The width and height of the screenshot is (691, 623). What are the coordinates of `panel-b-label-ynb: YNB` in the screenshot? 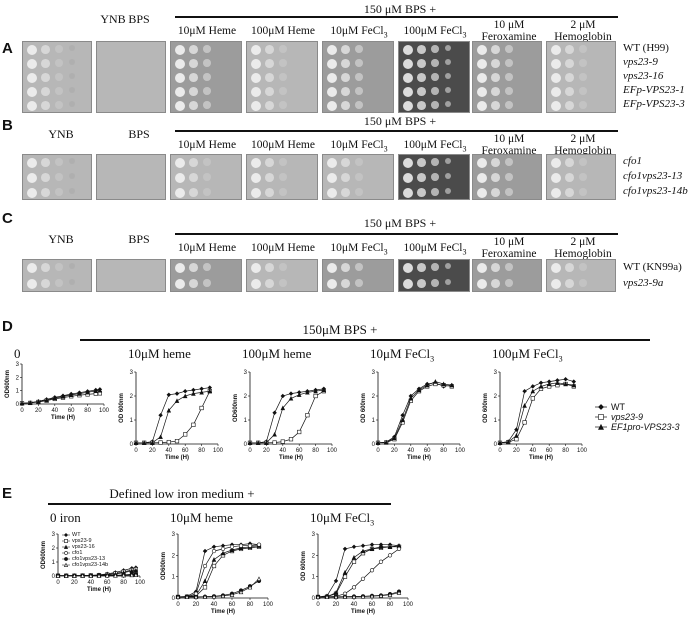 It's located at (61, 134).